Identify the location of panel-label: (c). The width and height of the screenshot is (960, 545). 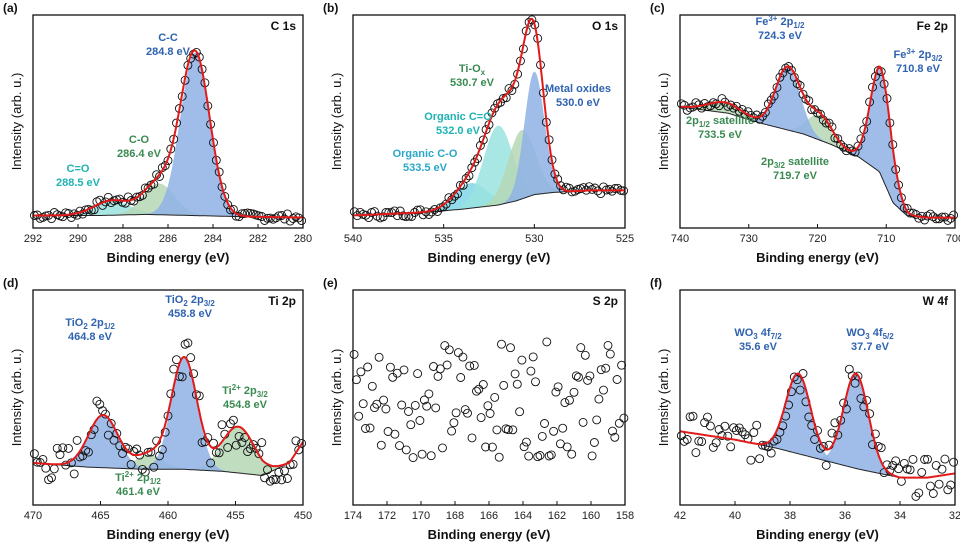
(657, 8).